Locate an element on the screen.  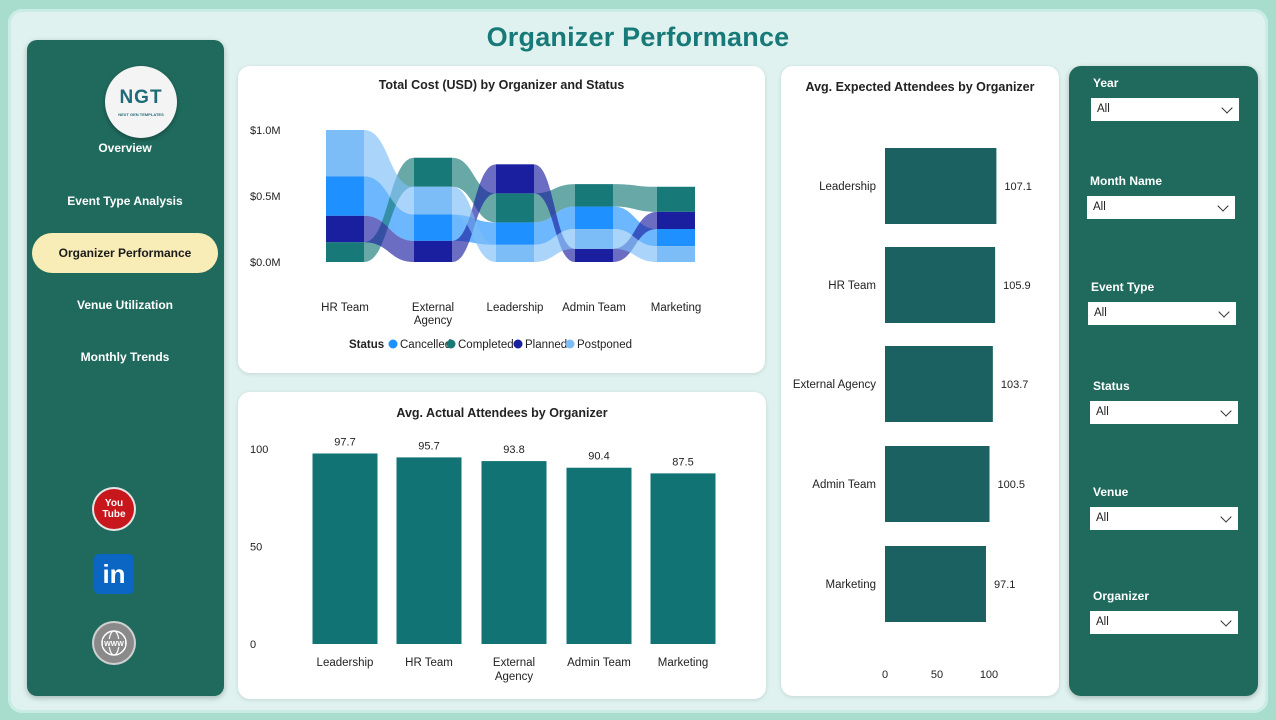
data-label: 103.7 is located at coordinates (1015, 385).